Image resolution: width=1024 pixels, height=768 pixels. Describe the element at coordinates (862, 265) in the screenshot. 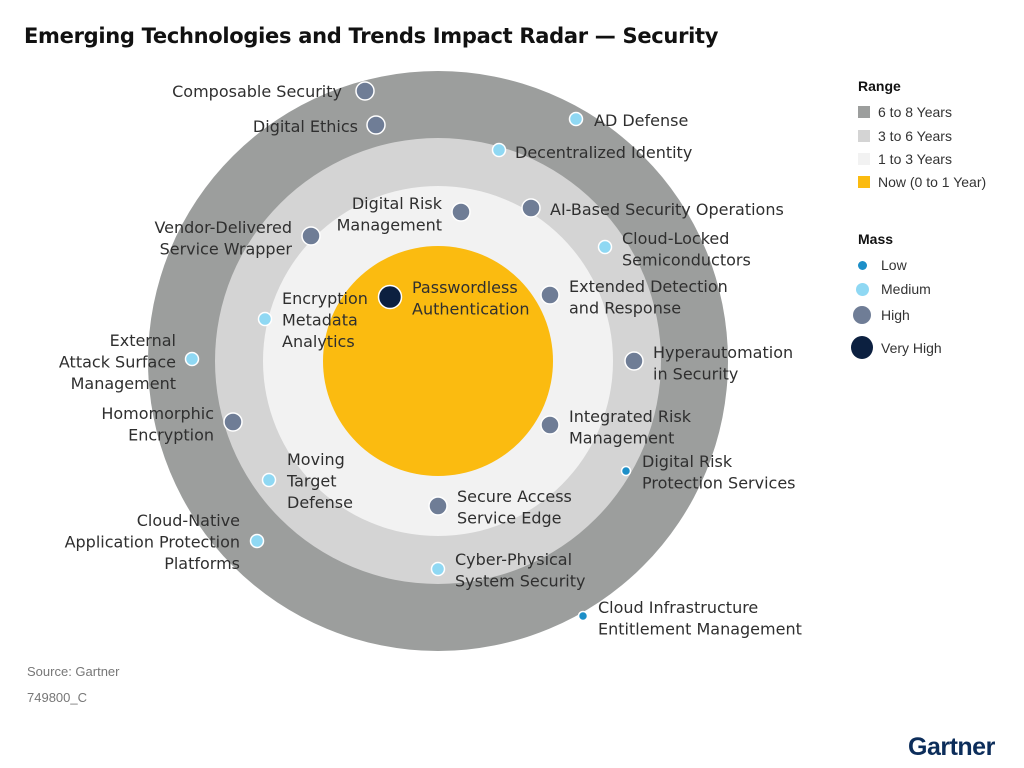

I see `mass-dot-low` at that location.